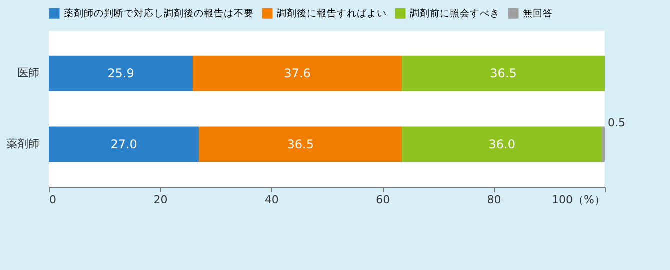  I want to click on x-tick-label: 20, so click(161, 200).